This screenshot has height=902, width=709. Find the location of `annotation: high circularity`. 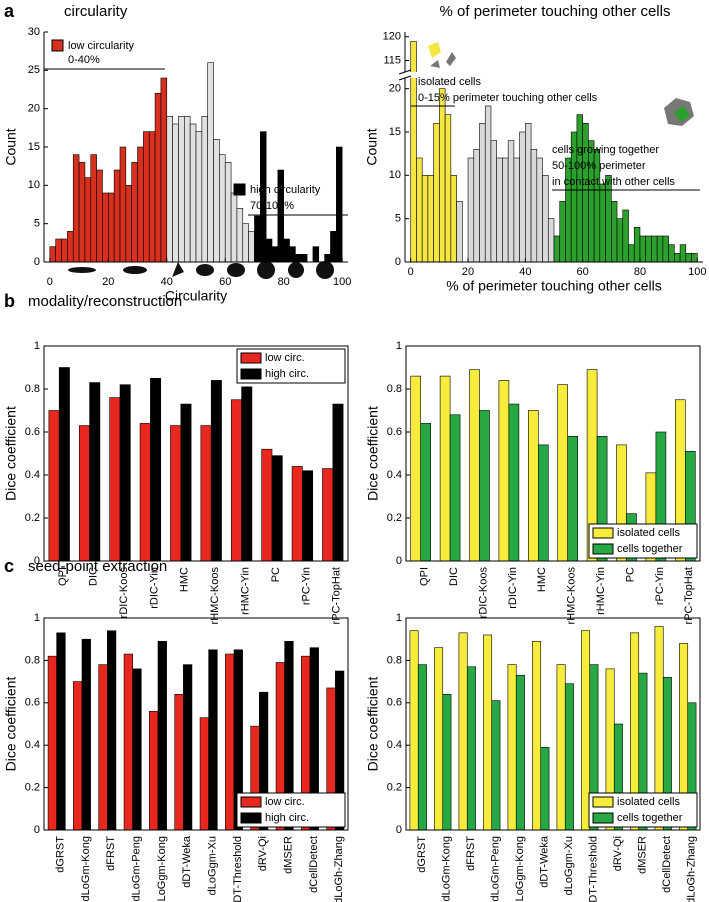

annotation: high circularity is located at coordinates (285, 190).